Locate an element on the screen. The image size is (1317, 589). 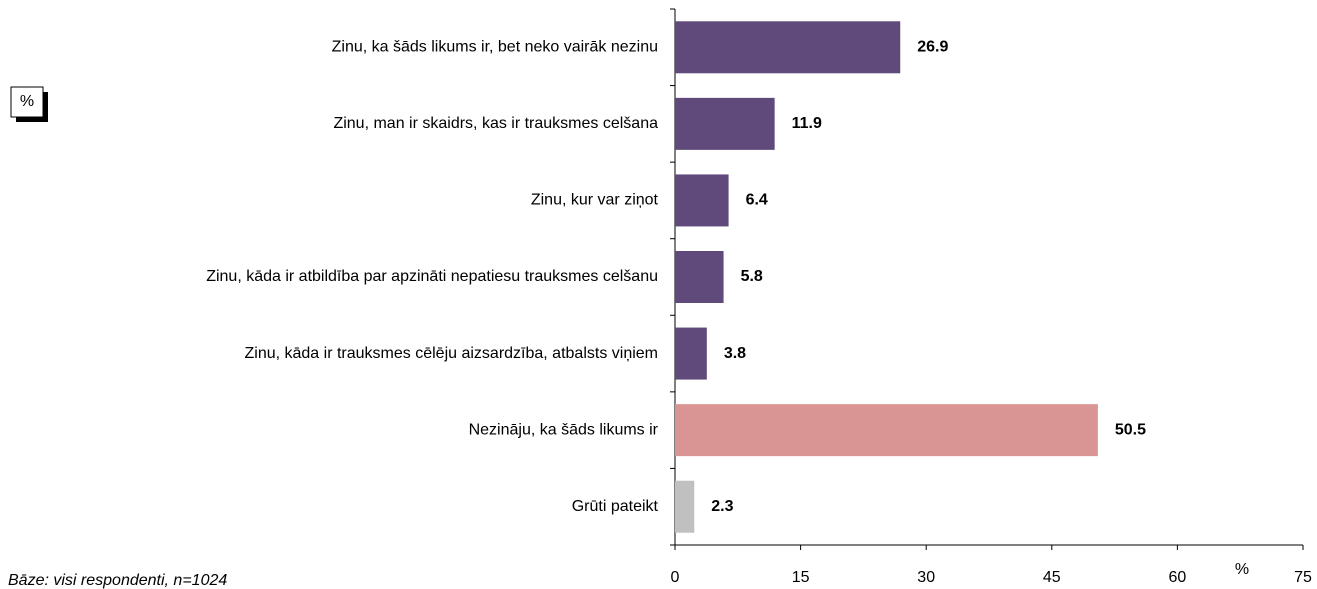
unit-box is located at coordinates (27, 102).